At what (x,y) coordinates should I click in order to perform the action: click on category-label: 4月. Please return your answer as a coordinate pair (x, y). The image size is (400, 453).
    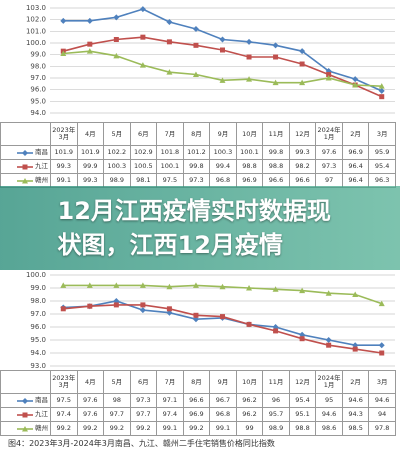
    Looking at the image, I should click on (90, 382).